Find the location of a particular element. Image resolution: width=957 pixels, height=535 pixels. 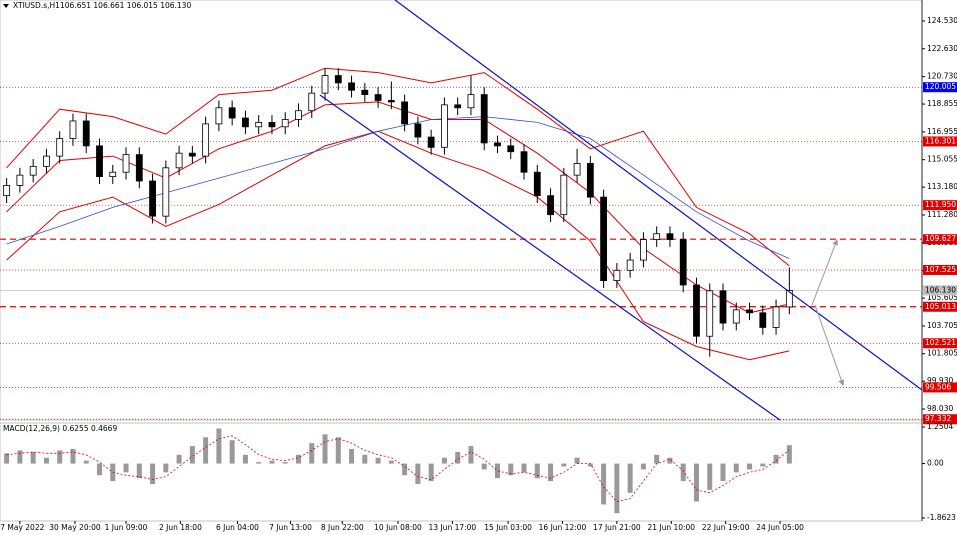

signal-line is located at coordinates (398, 468).